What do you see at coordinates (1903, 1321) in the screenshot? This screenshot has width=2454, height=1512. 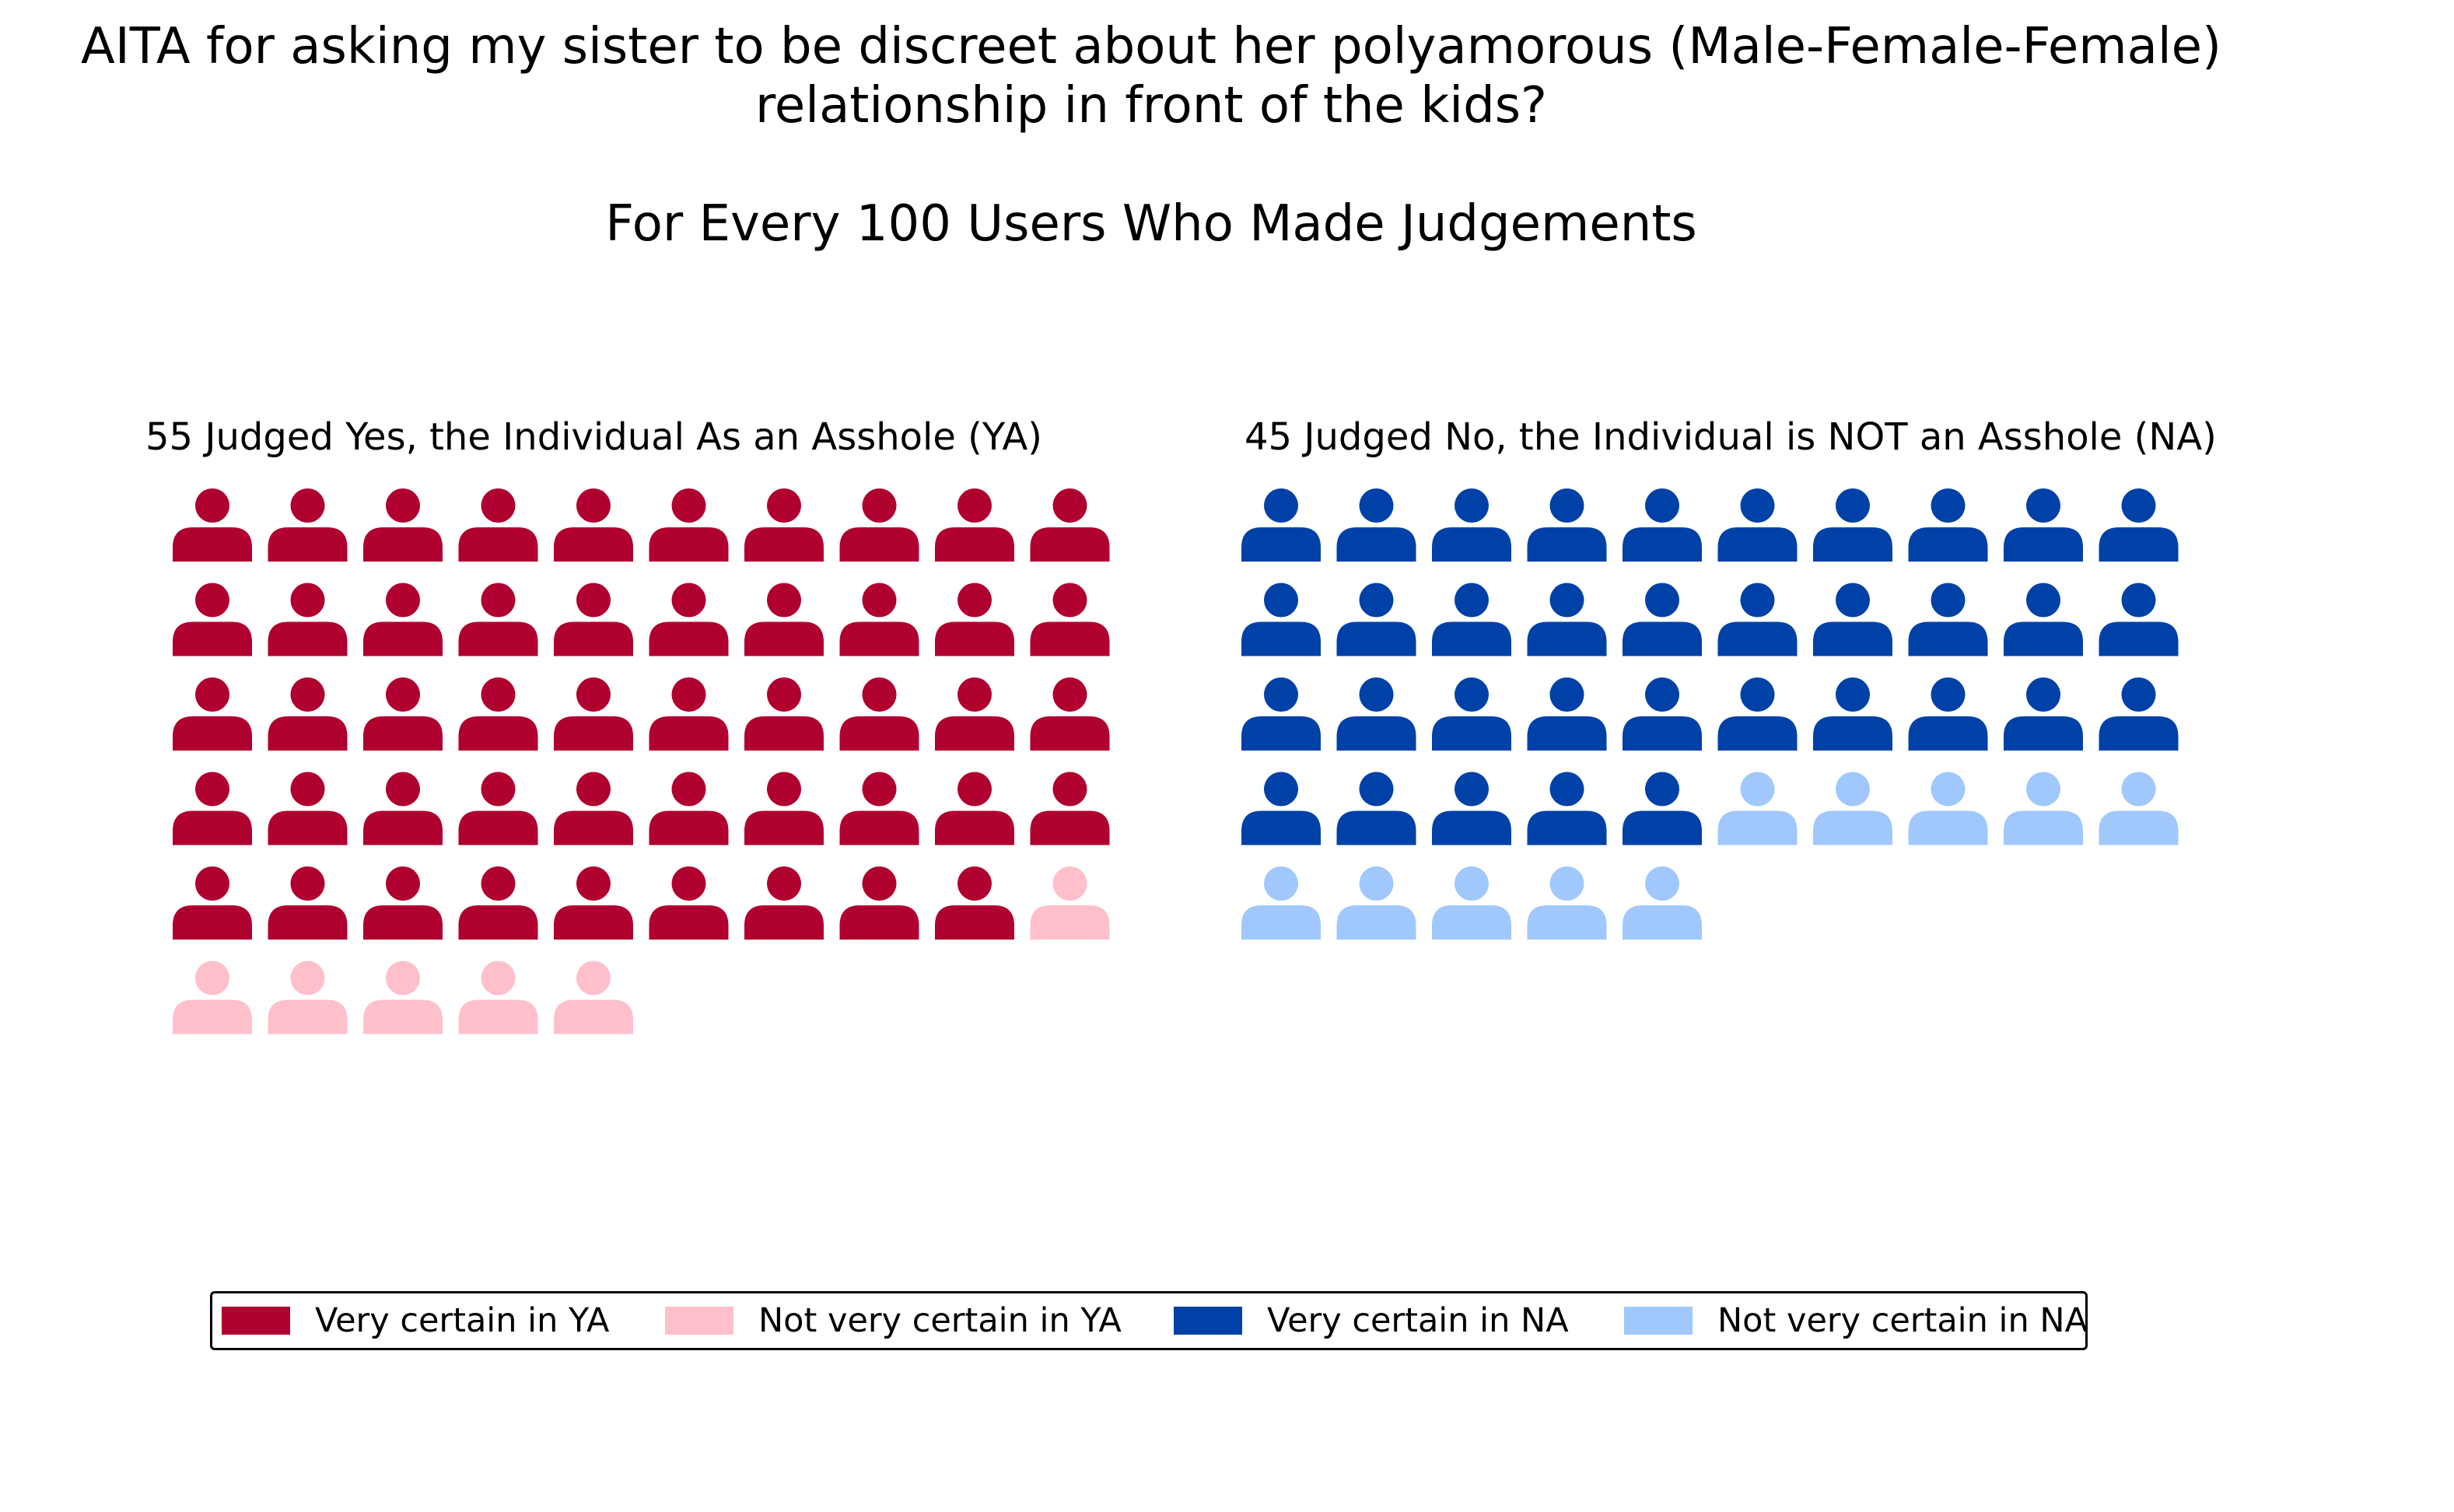 I see `legend-label-not-very-certain-na: Not very certain in NA` at bounding box center [1903, 1321].